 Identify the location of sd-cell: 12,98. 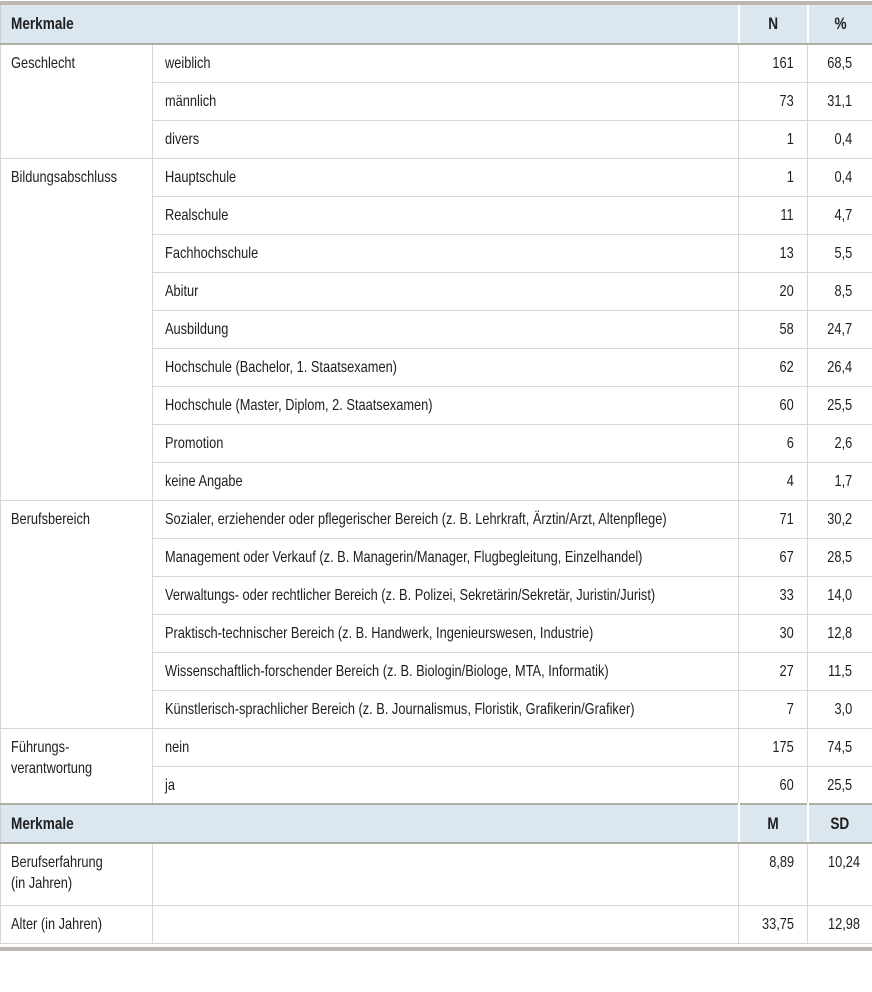
(840, 924).